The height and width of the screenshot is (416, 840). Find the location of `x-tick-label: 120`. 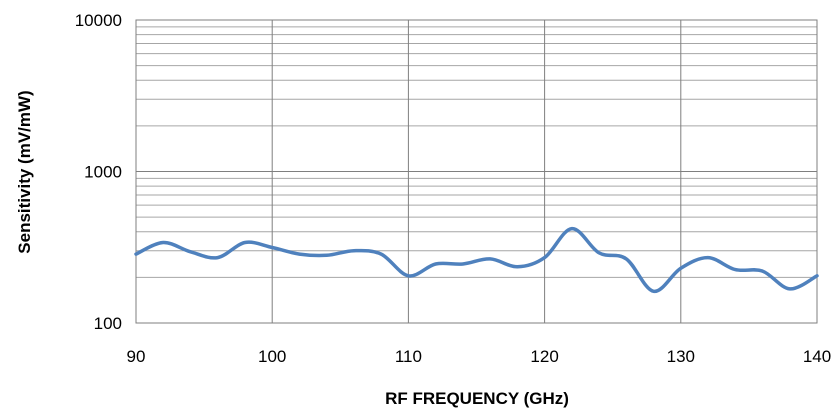

x-tick-label: 120 is located at coordinates (544, 356).